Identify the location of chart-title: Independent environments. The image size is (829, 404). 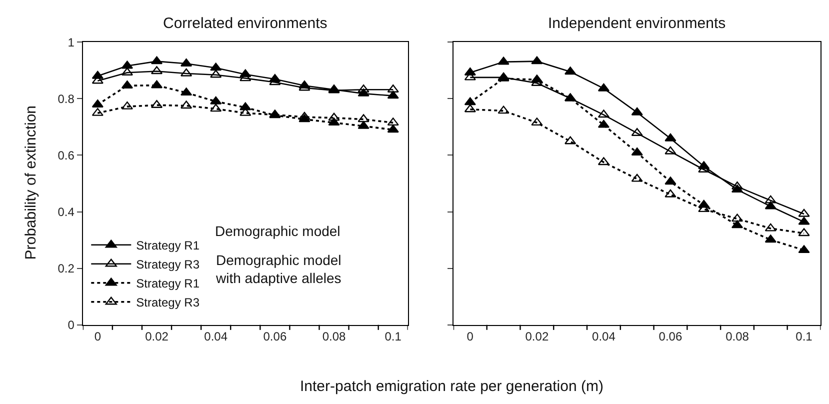
(637, 23).